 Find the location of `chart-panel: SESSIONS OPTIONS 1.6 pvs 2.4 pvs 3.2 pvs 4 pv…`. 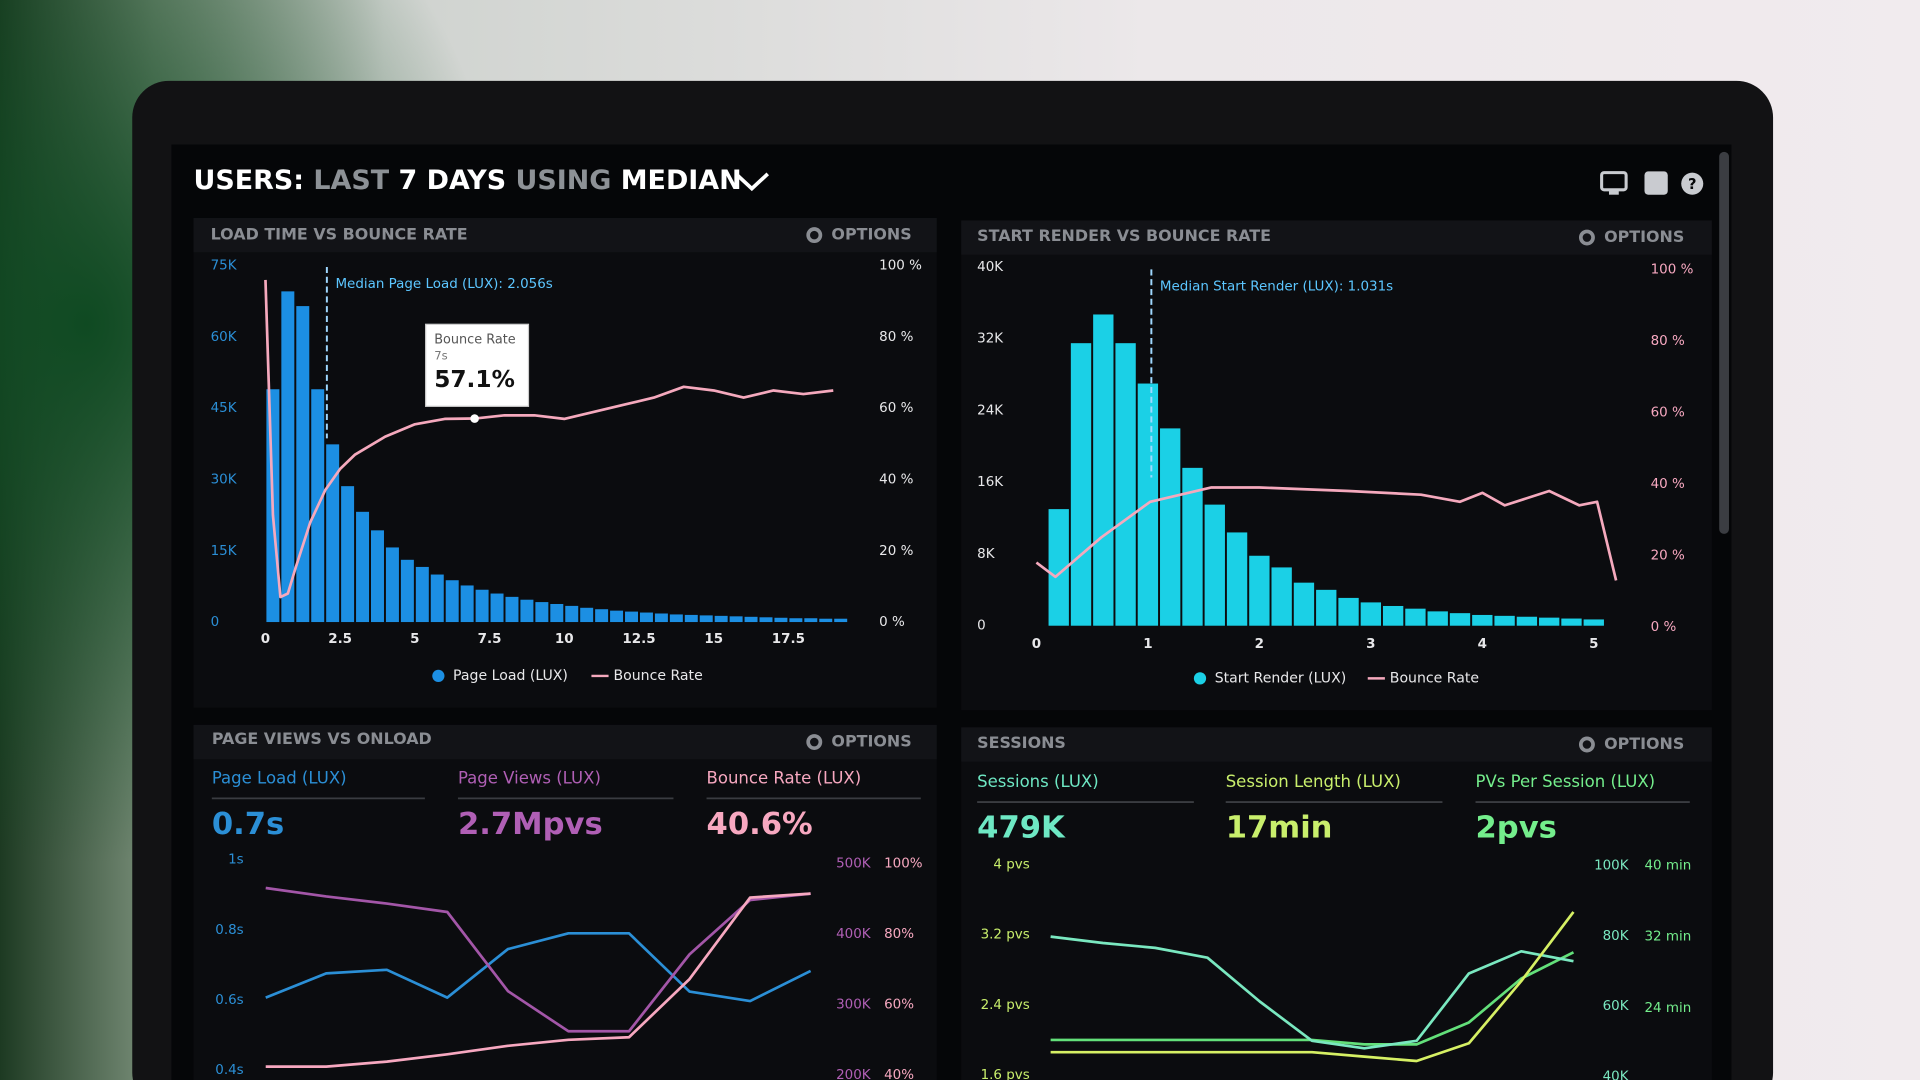

chart-panel: SESSIONS OPTIONS 1.6 pvs 2.4 pvs 3.2 pvs 4 pv… is located at coordinates (1336, 903).